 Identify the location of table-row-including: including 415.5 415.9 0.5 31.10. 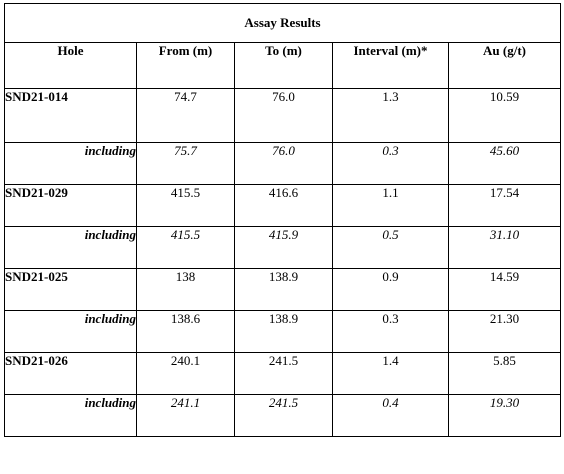
(283, 247).